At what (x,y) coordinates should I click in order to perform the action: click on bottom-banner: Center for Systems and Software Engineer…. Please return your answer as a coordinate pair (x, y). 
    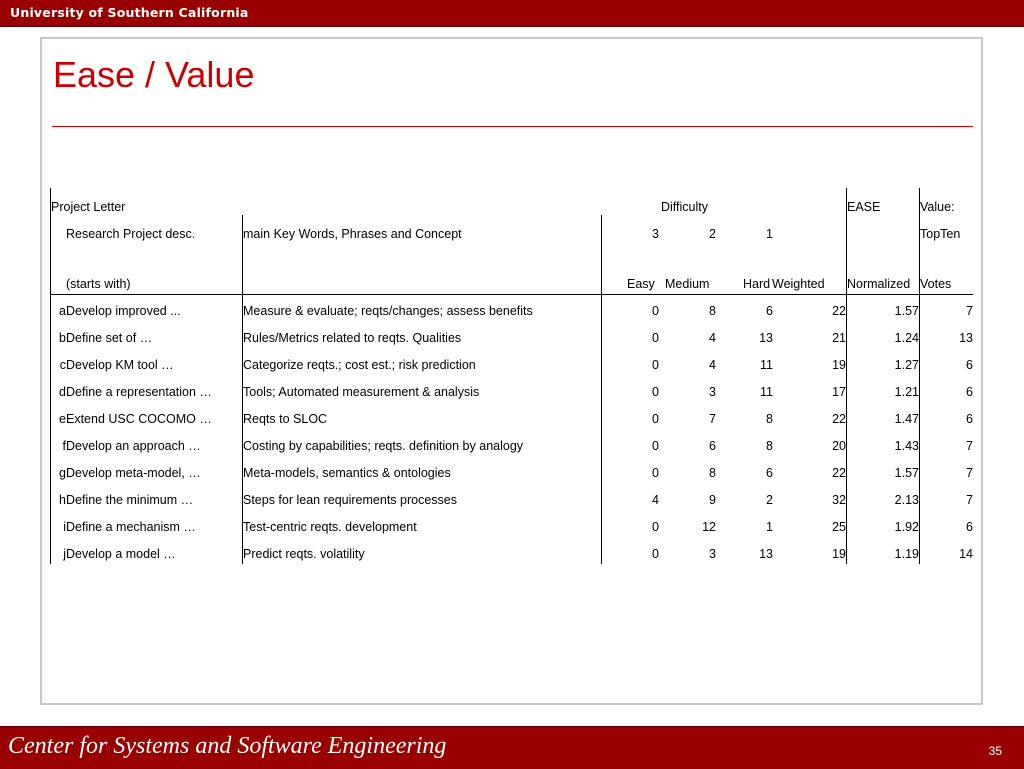
    Looking at the image, I should click on (512, 747).